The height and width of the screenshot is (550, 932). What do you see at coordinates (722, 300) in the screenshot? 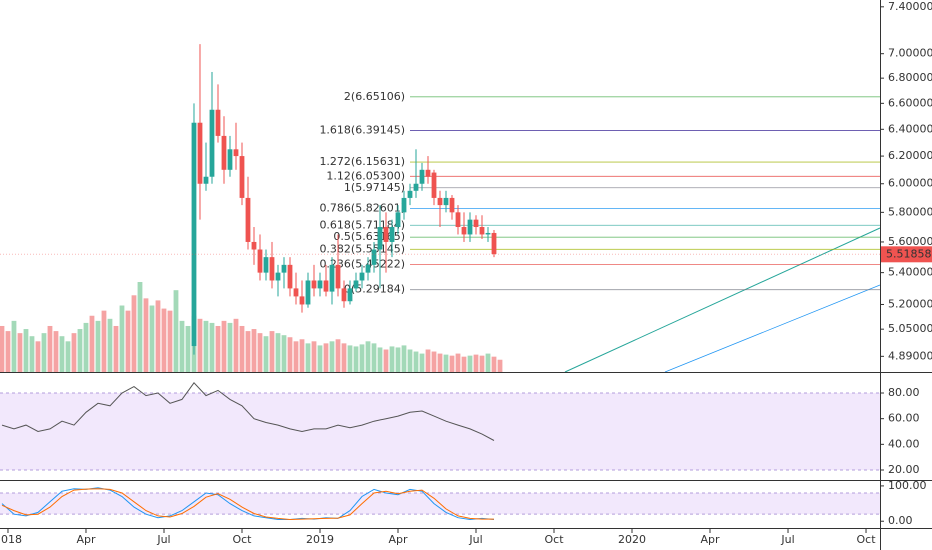
I see `trend-line` at bounding box center [722, 300].